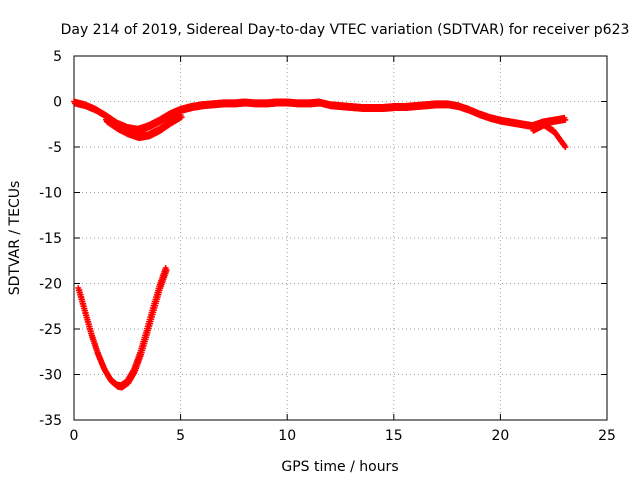 The image size is (640, 480). I want to click on series-upper-track, so click(320, 116).